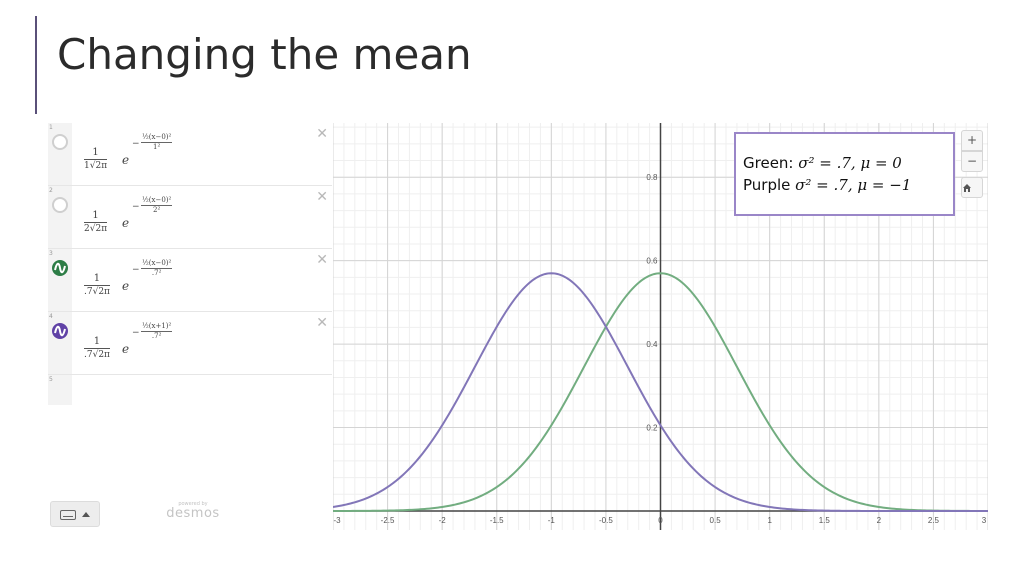 This screenshot has height=576, width=1024. What do you see at coordinates (60, 343) in the screenshot?
I see `expression-gutter: 4` at bounding box center [60, 343].